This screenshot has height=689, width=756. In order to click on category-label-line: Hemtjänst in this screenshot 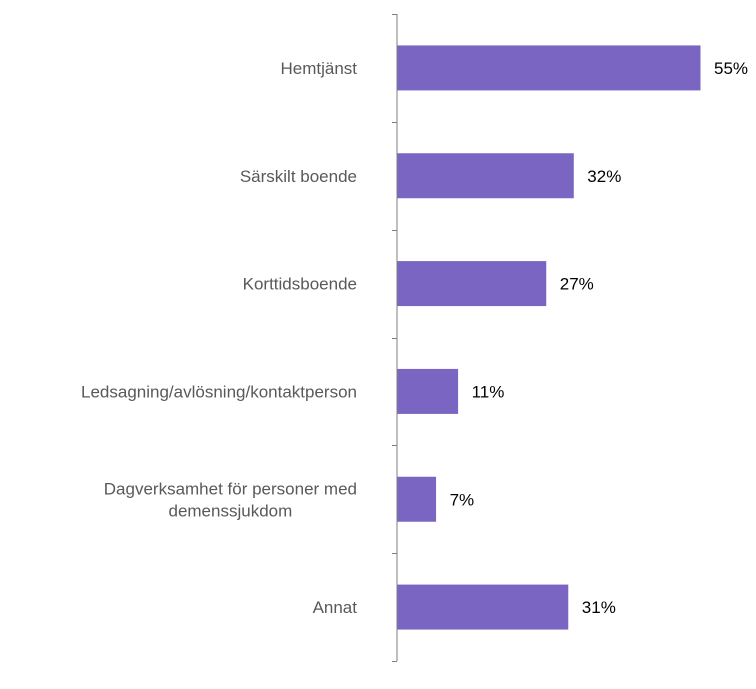, I will do `click(318, 68)`.